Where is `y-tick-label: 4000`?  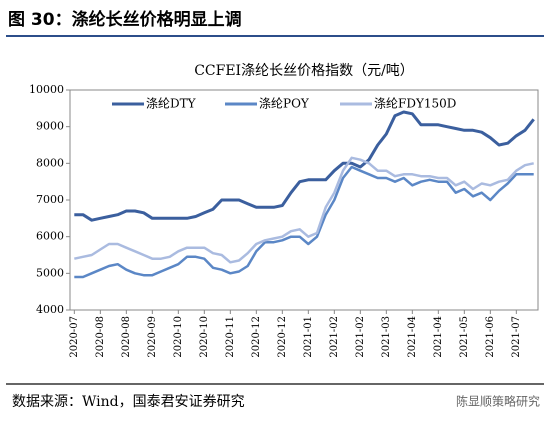 y-tick-label: 4000 is located at coordinates (50, 309).